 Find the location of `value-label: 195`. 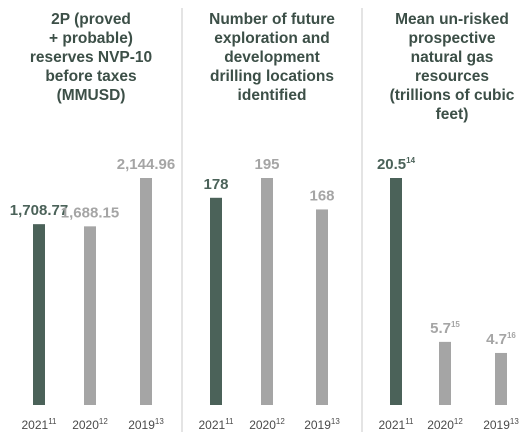

value-label: 195 is located at coordinates (266, 164).